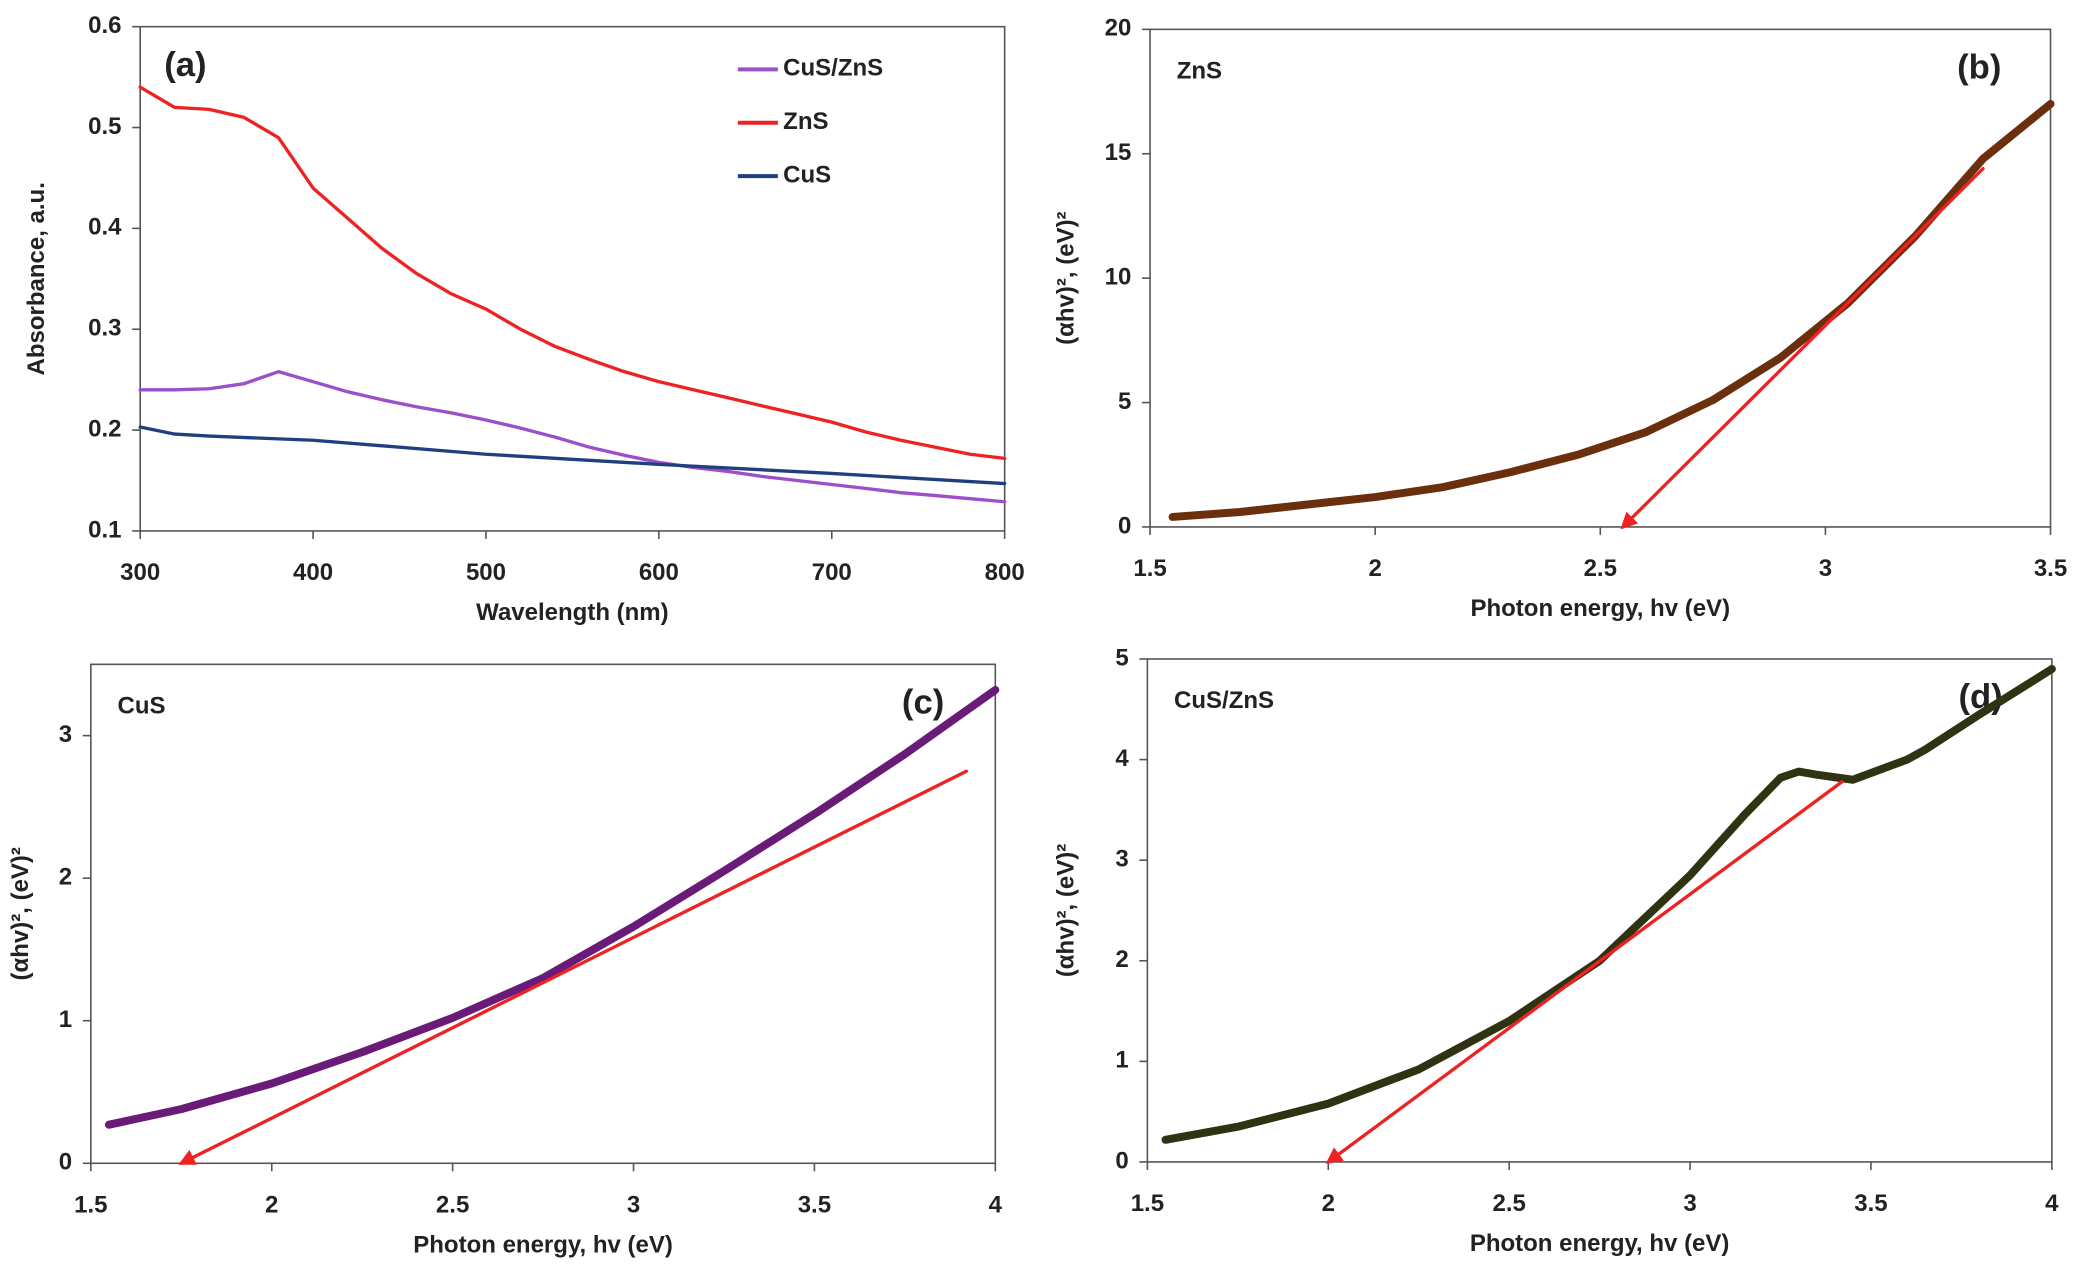 Image resolution: width=2092 pixels, height=1274 pixels. What do you see at coordinates (104, 328) in the screenshot?
I see `y-tick-label: 0.3` at bounding box center [104, 328].